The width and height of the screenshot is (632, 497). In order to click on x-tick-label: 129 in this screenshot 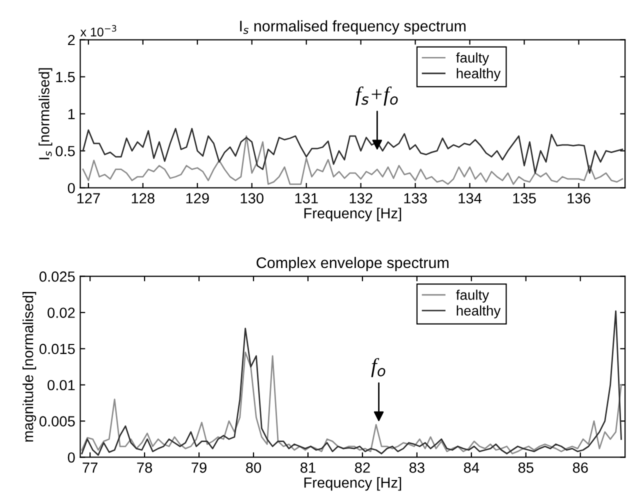, I will do `click(197, 198)`.